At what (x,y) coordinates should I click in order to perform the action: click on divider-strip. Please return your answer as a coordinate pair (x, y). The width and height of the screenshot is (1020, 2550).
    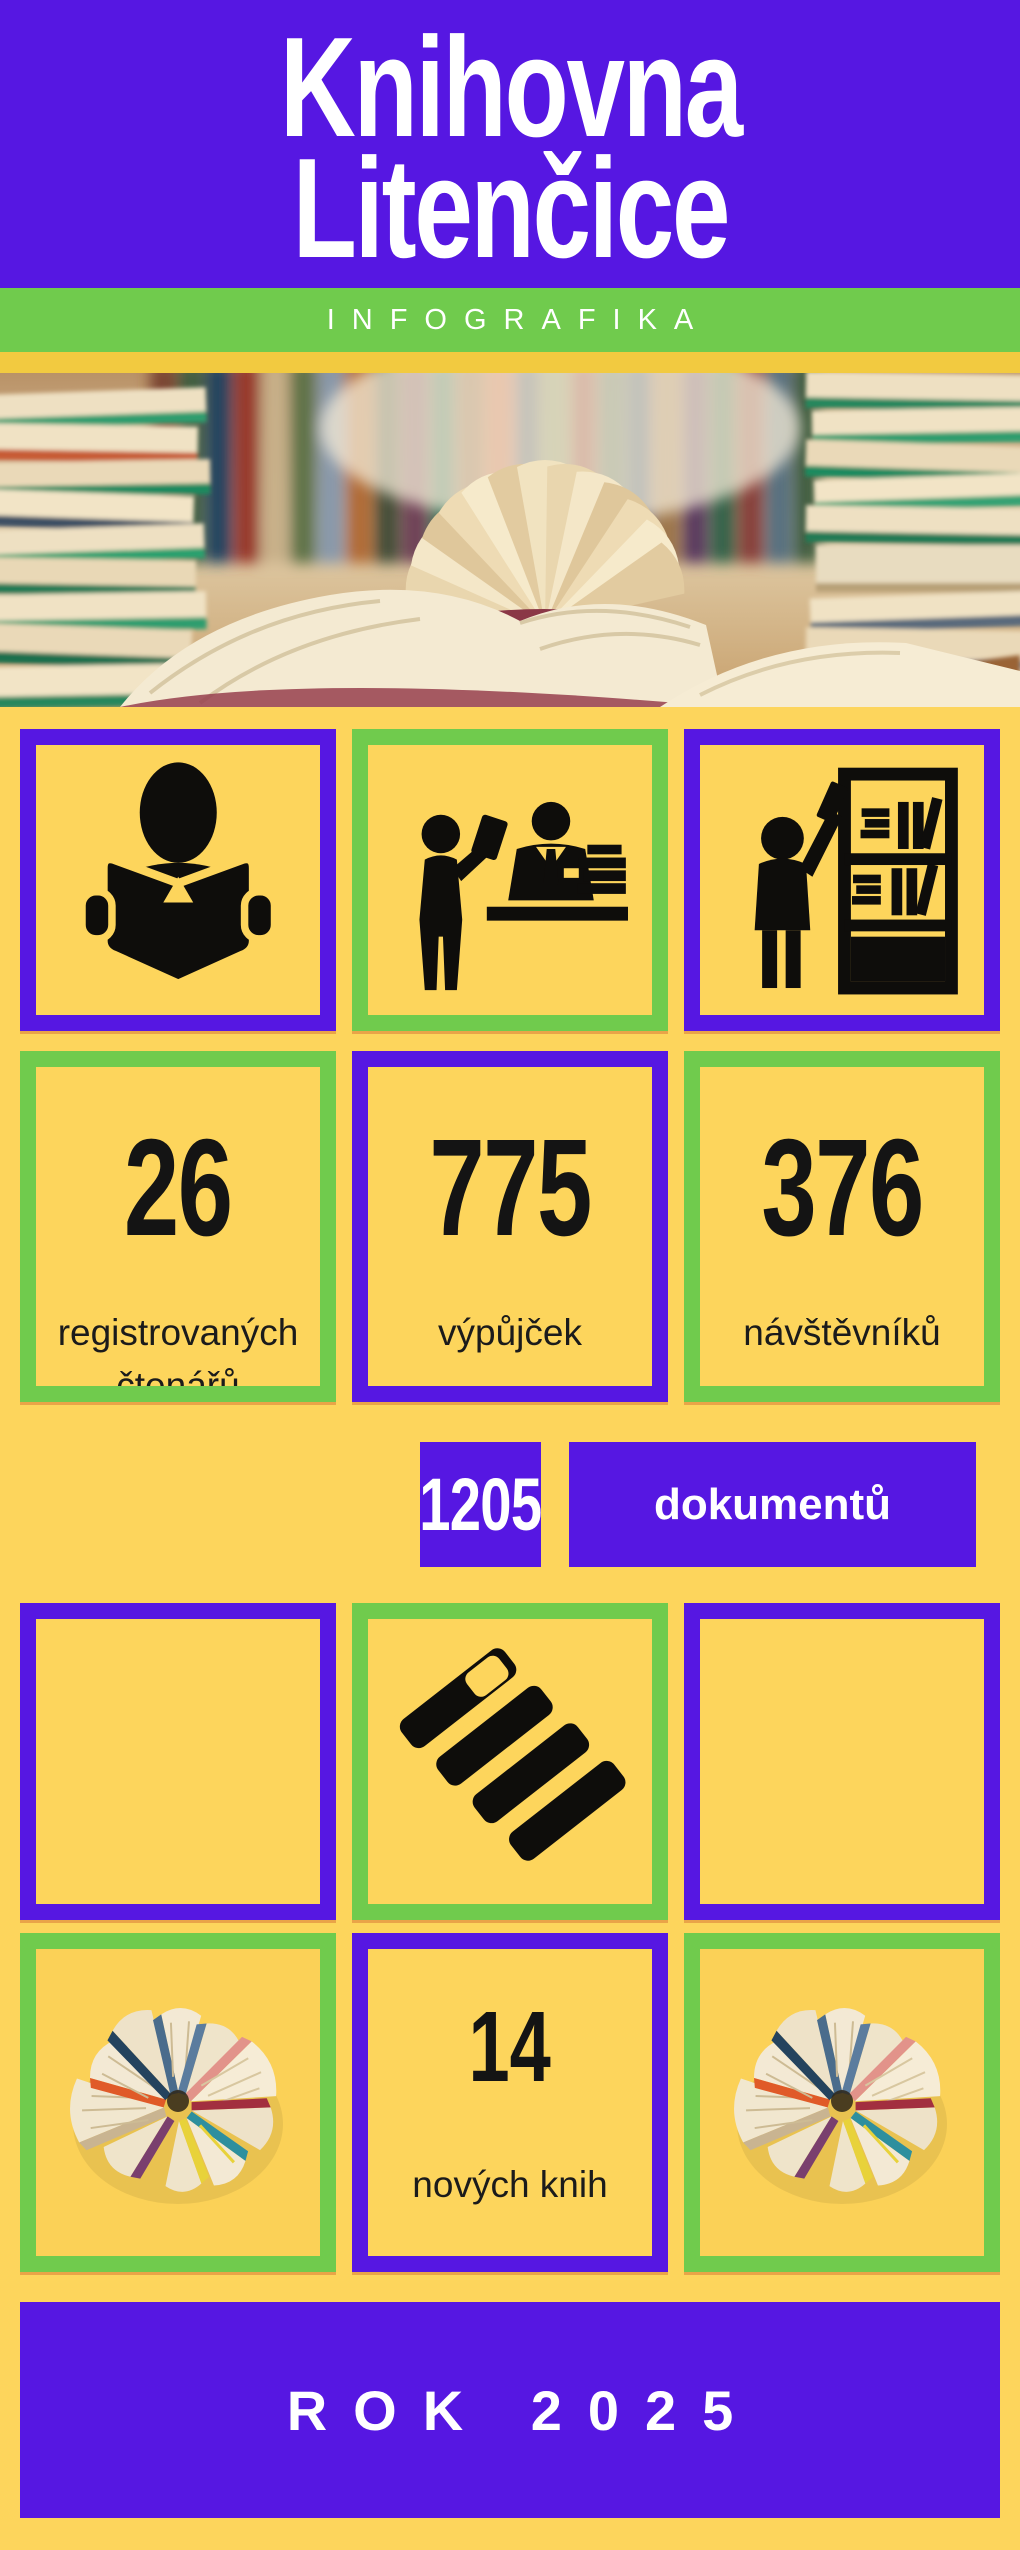
    Looking at the image, I should click on (510, 362).